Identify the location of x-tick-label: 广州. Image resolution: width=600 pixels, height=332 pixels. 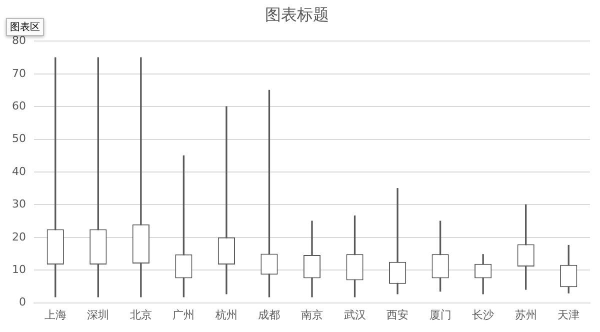
(183, 315).